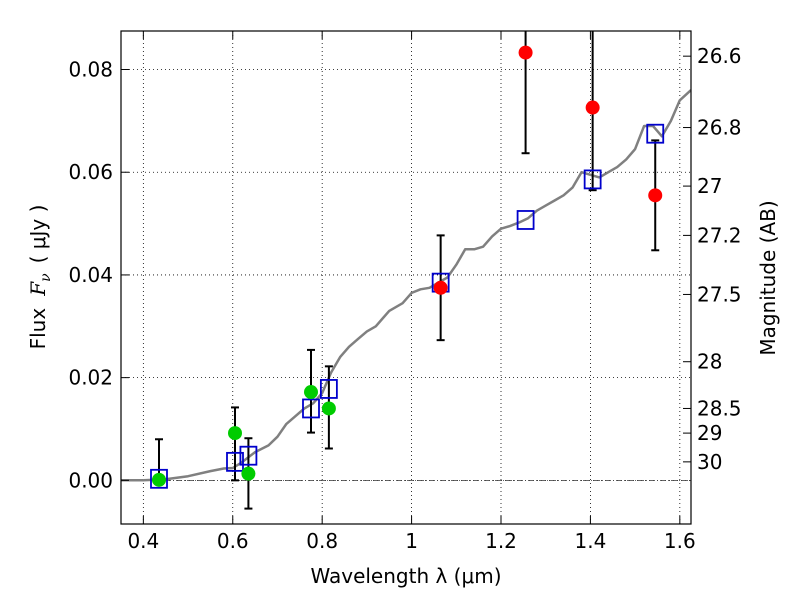  What do you see at coordinates (768, 277) in the screenshot?
I see `y2-axis-label: Magnitude (AB)` at bounding box center [768, 277].